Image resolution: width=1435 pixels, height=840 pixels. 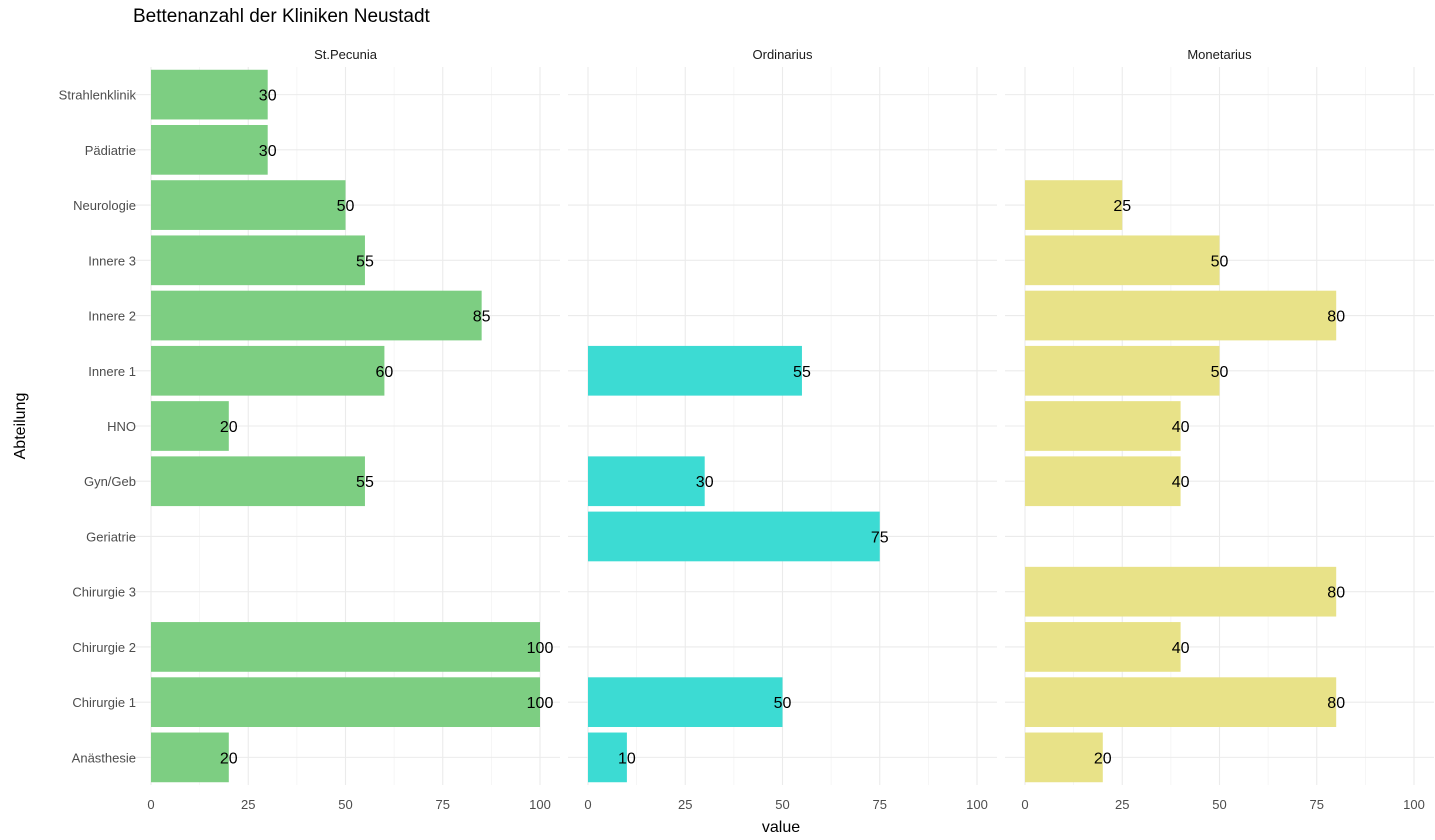 I want to click on y-tick-label-chirurgie-3: Chirurgie 3, so click(x=104, y=592).